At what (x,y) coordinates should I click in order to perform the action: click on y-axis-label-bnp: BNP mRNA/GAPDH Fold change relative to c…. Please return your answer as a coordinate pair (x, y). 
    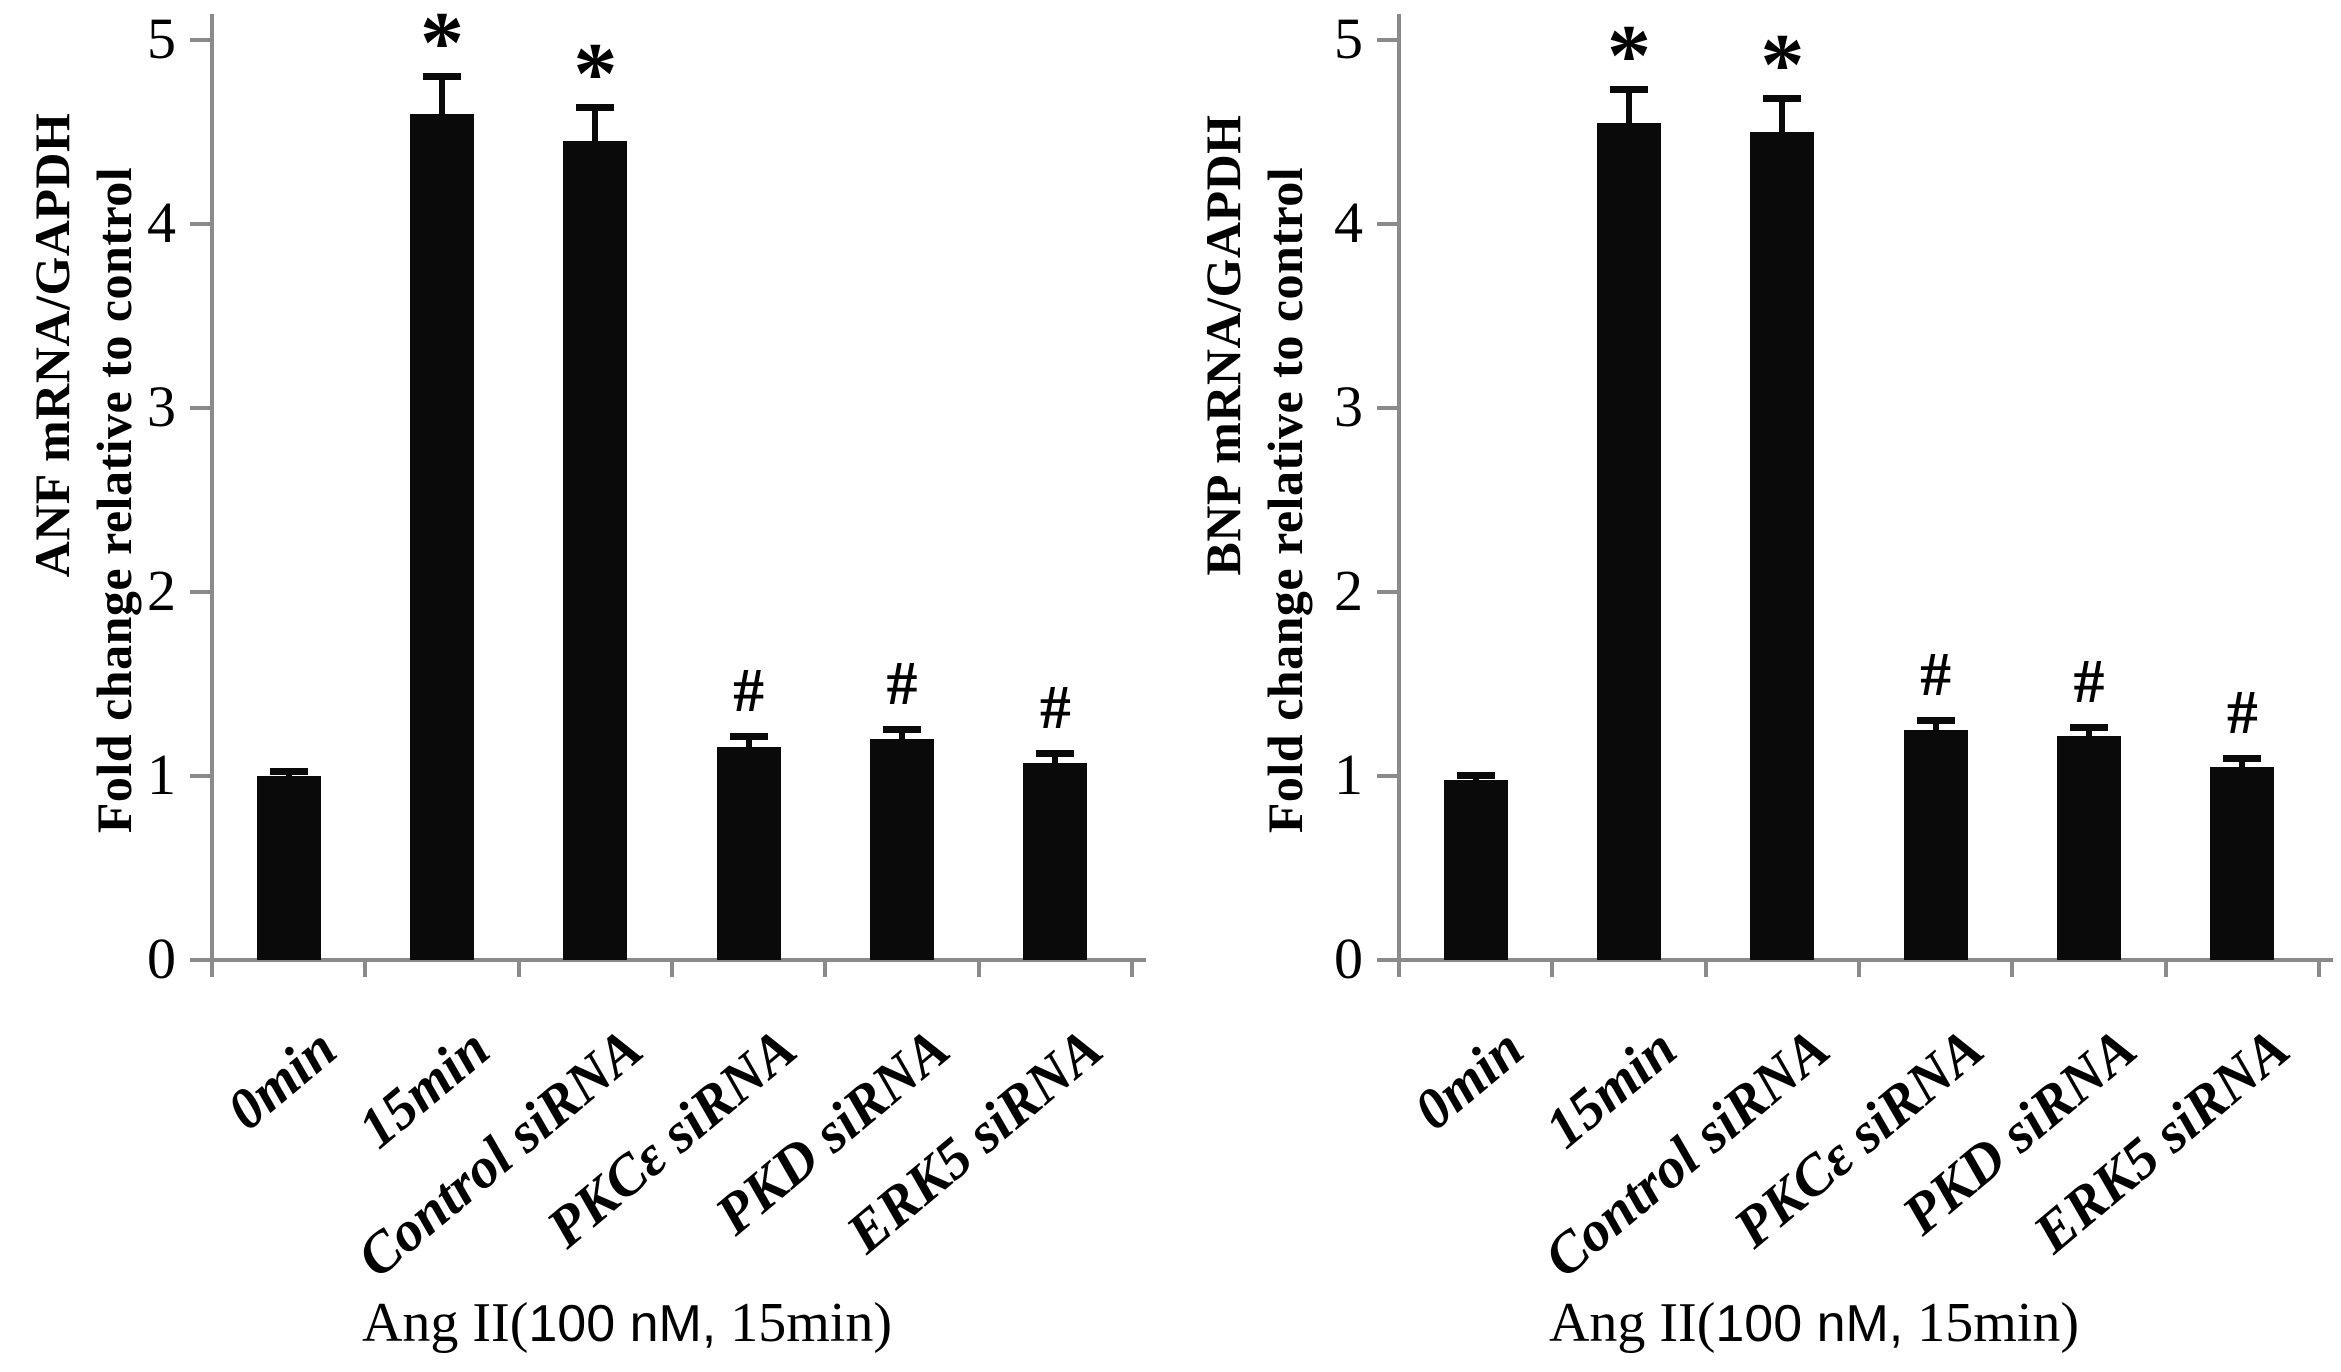
    Looking at the image, I should click on (1253, 500).